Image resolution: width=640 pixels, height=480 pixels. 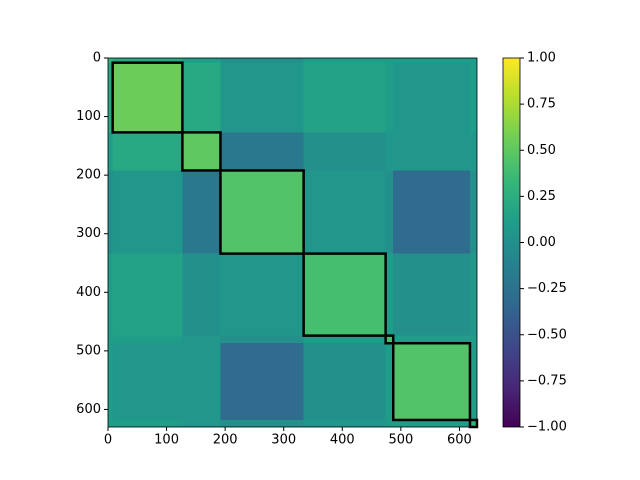 What do you see at coordinates (88, 350) in the screenshot?
I see `y-tick-label: 500` at bounding box center [88, 350].